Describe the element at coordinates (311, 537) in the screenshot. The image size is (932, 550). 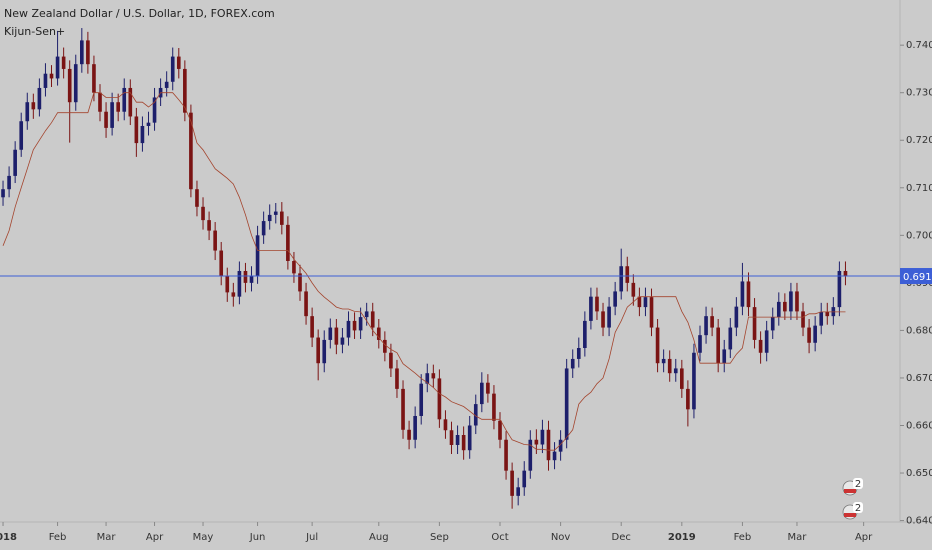
I see `x-tick-label: Jul` at that location.